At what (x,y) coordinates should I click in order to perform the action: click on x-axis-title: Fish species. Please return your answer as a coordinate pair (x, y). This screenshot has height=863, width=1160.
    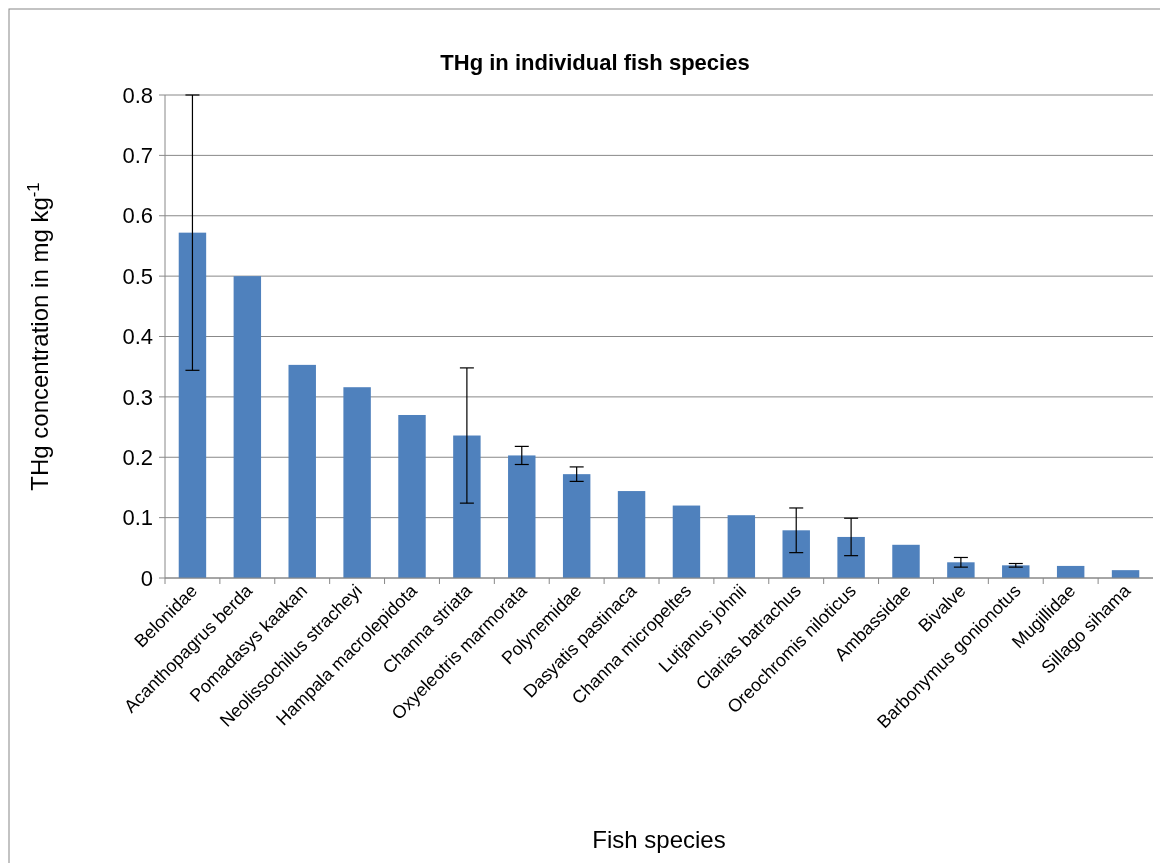
    Looking at the image, I should click on (659, 839).